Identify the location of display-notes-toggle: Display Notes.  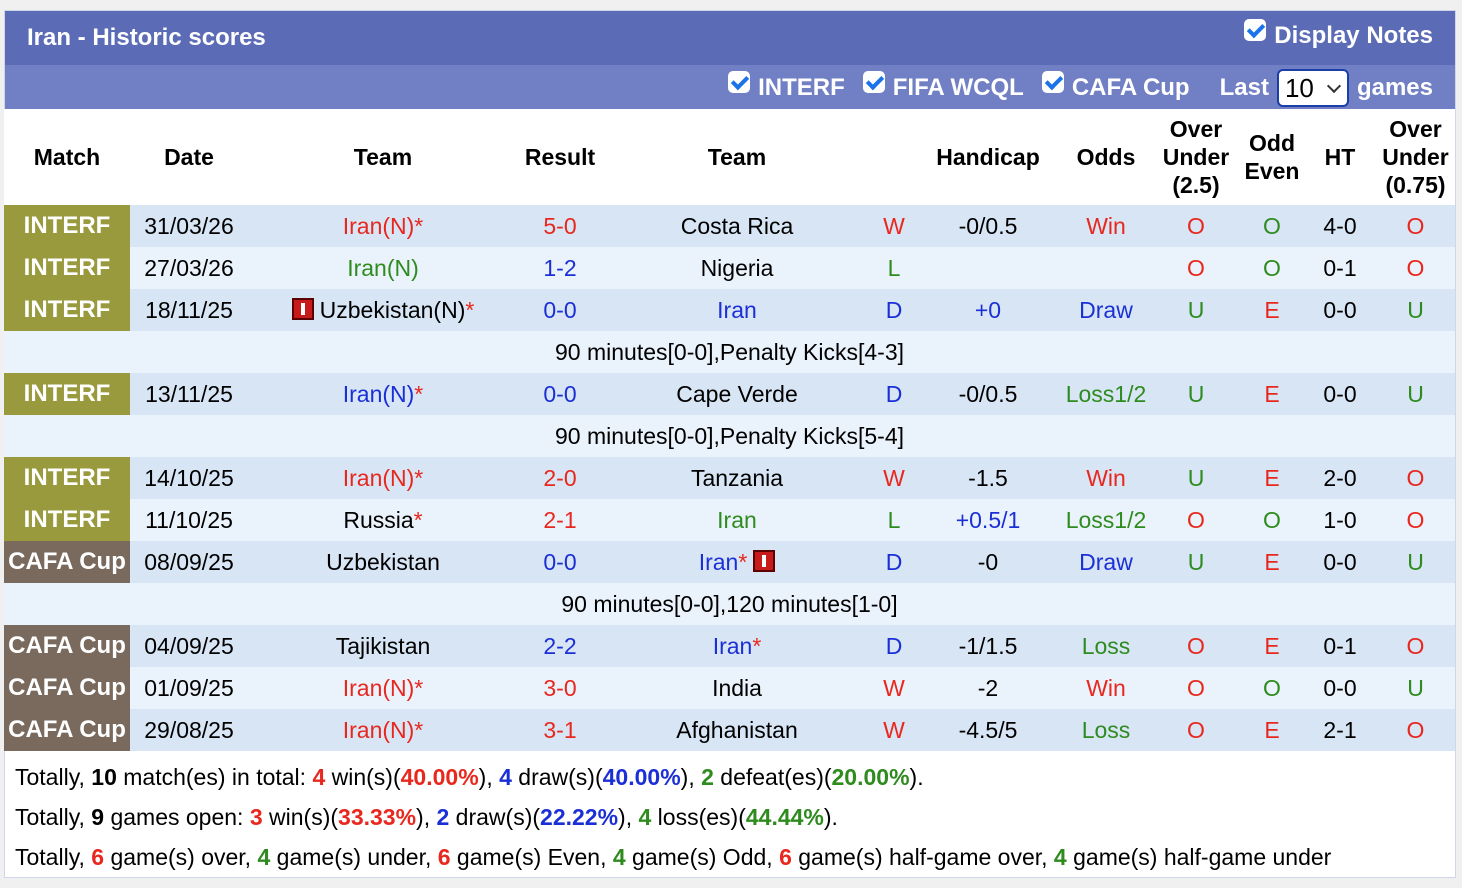
(1338, 34).